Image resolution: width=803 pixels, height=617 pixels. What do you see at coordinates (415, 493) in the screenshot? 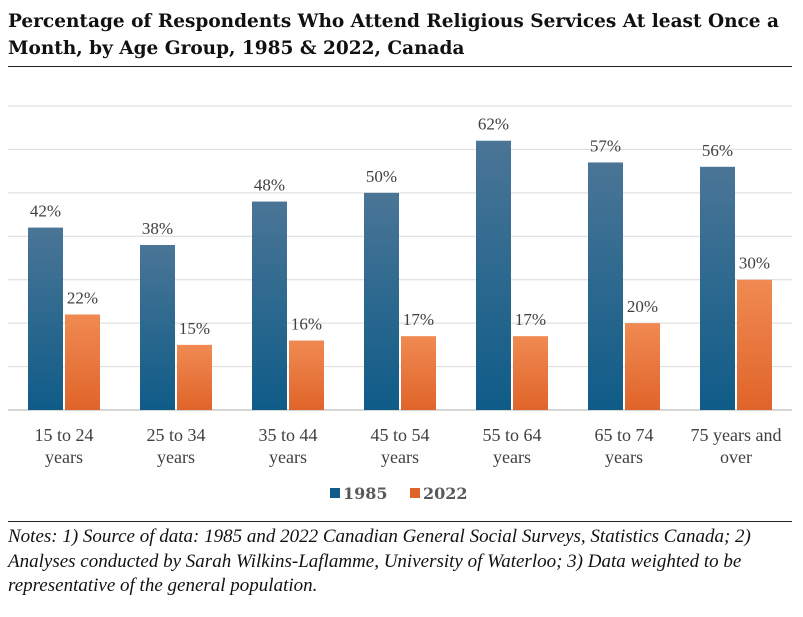
I see `legend-swatch-2022` at bounding box center [415, 493].